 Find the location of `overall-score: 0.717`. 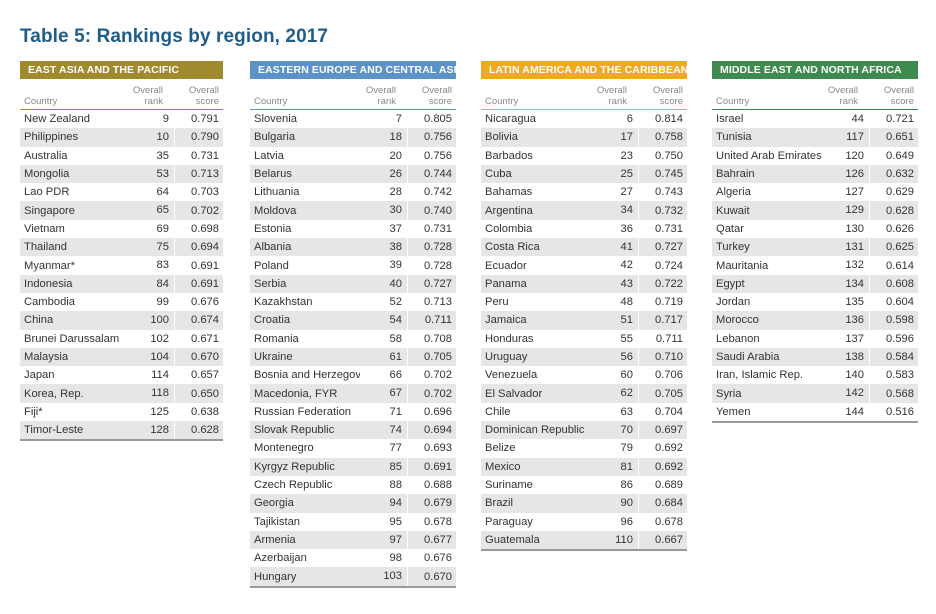

overall-score: 0.717 is located at coordinates (669, 320).